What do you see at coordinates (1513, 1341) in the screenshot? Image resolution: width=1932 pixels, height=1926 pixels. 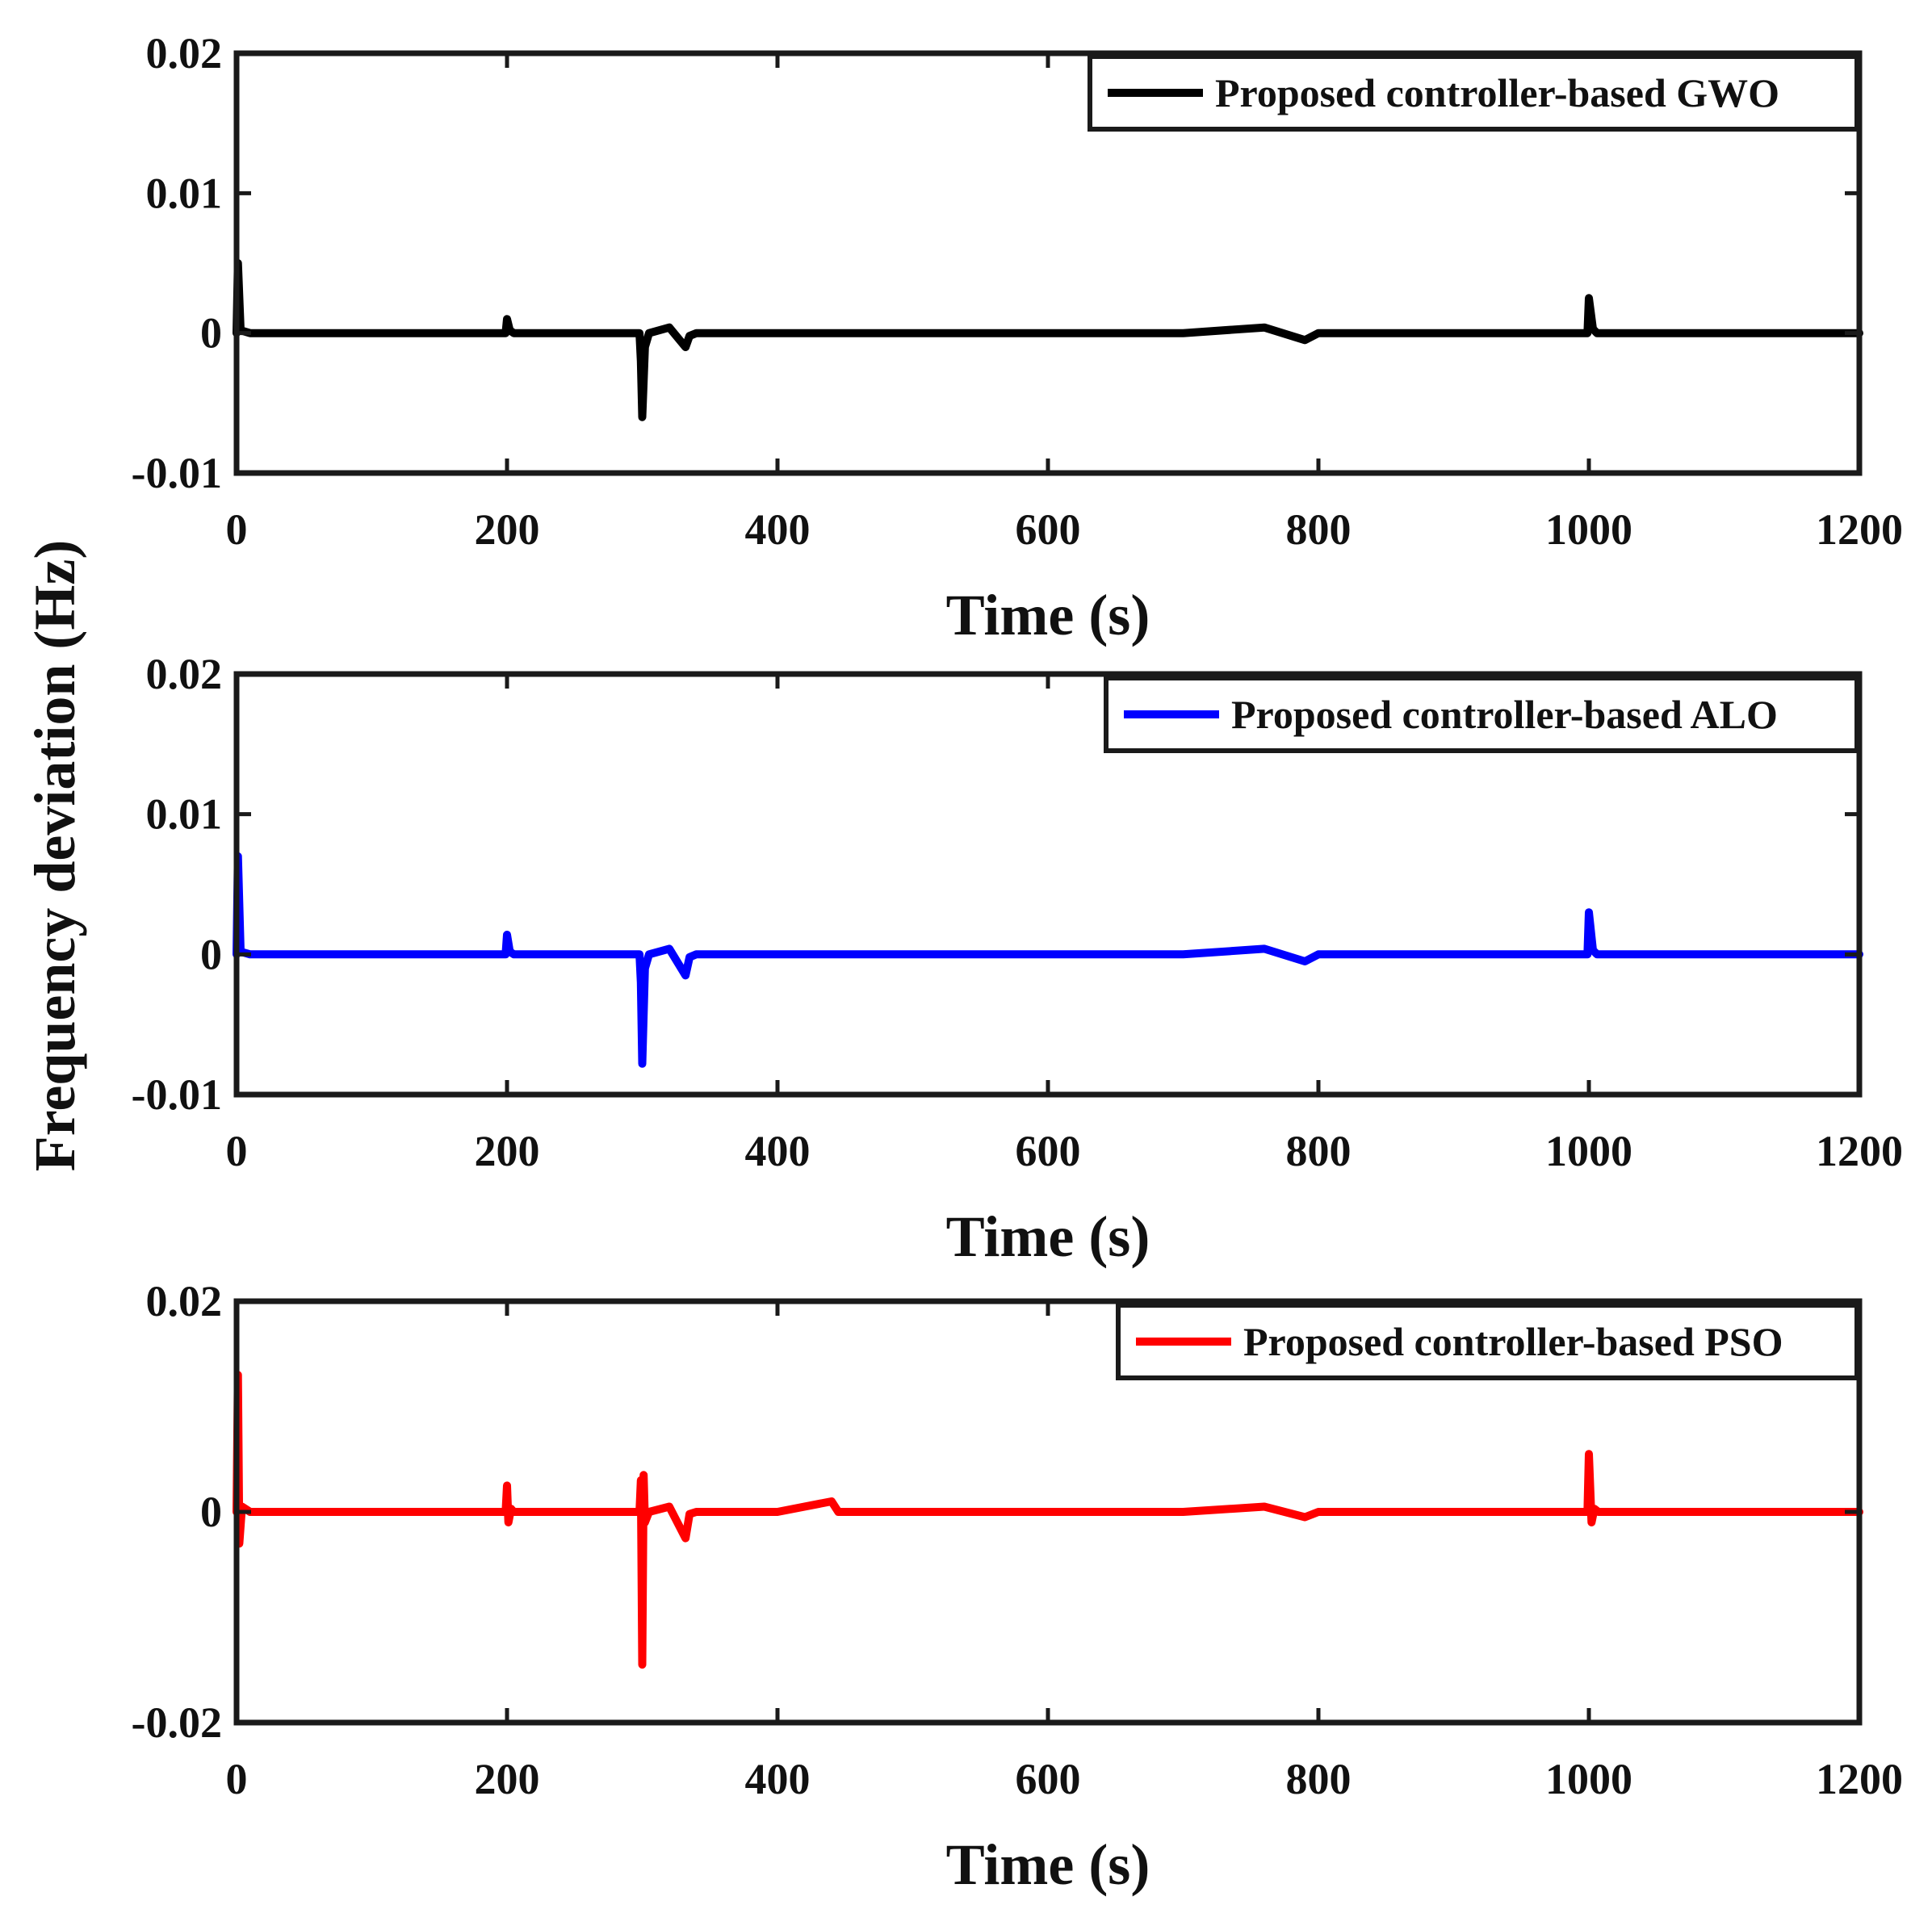 I see `legend-label: Proposed controller-based PSO` at bounding box center [1513, 1341].